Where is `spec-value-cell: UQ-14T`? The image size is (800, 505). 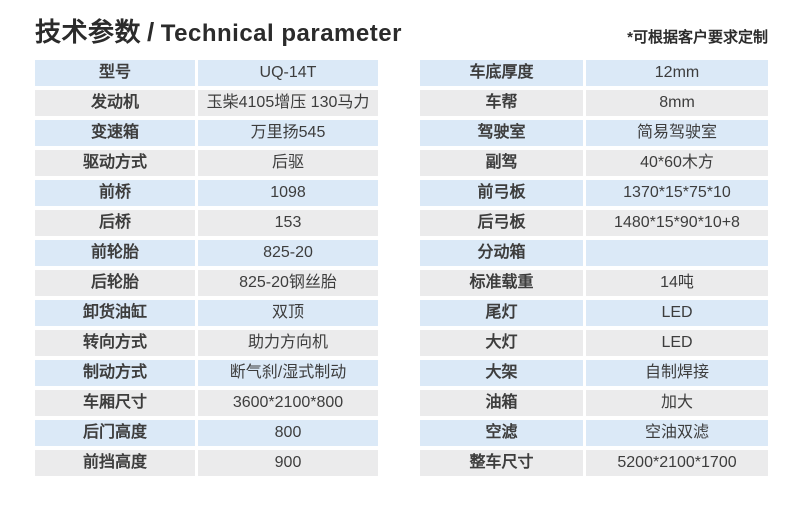
spec-value-cell: UQ-14T is located at coordinates (288, 73).